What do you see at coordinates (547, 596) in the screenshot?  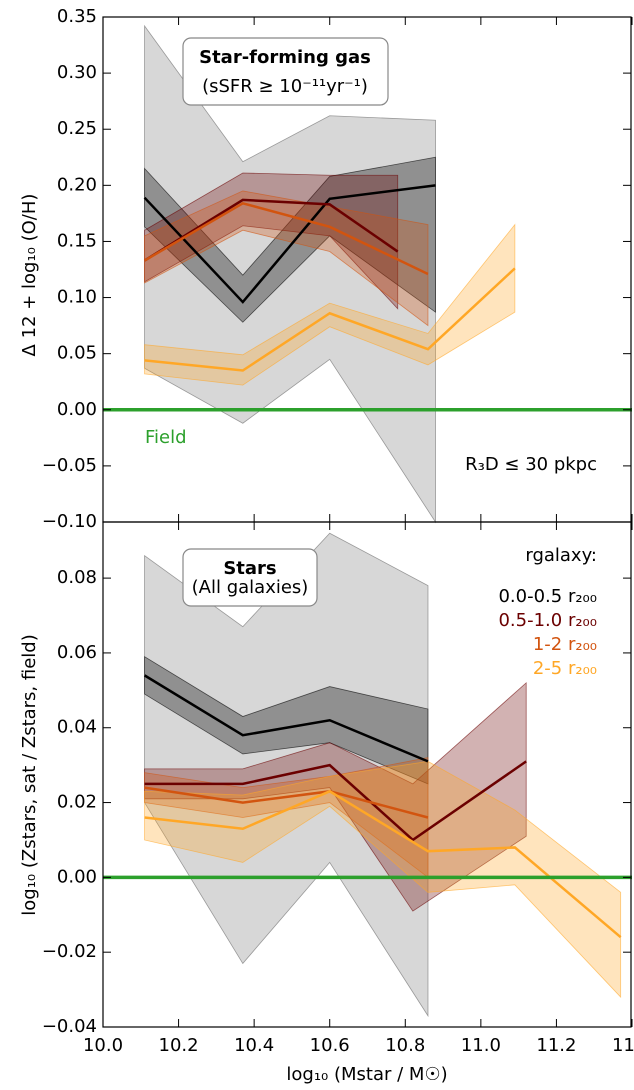 I see `legend-entry: 0.0-0.5 r₂₀₀` at bounding box center [547, 596].